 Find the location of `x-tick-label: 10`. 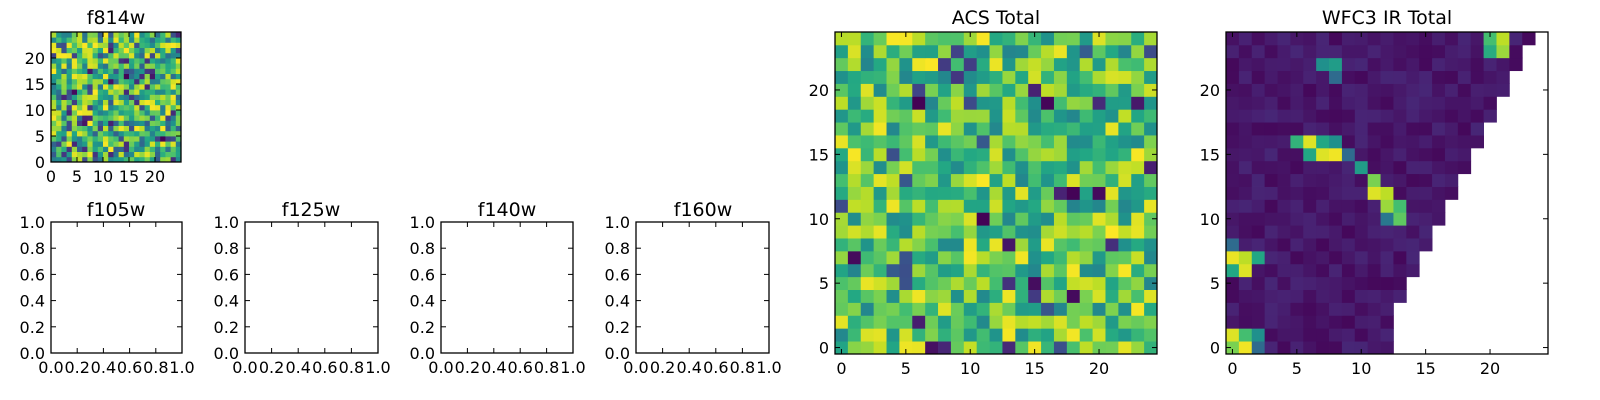

x-tick-label: 10 is located at coordinates (970, 368).